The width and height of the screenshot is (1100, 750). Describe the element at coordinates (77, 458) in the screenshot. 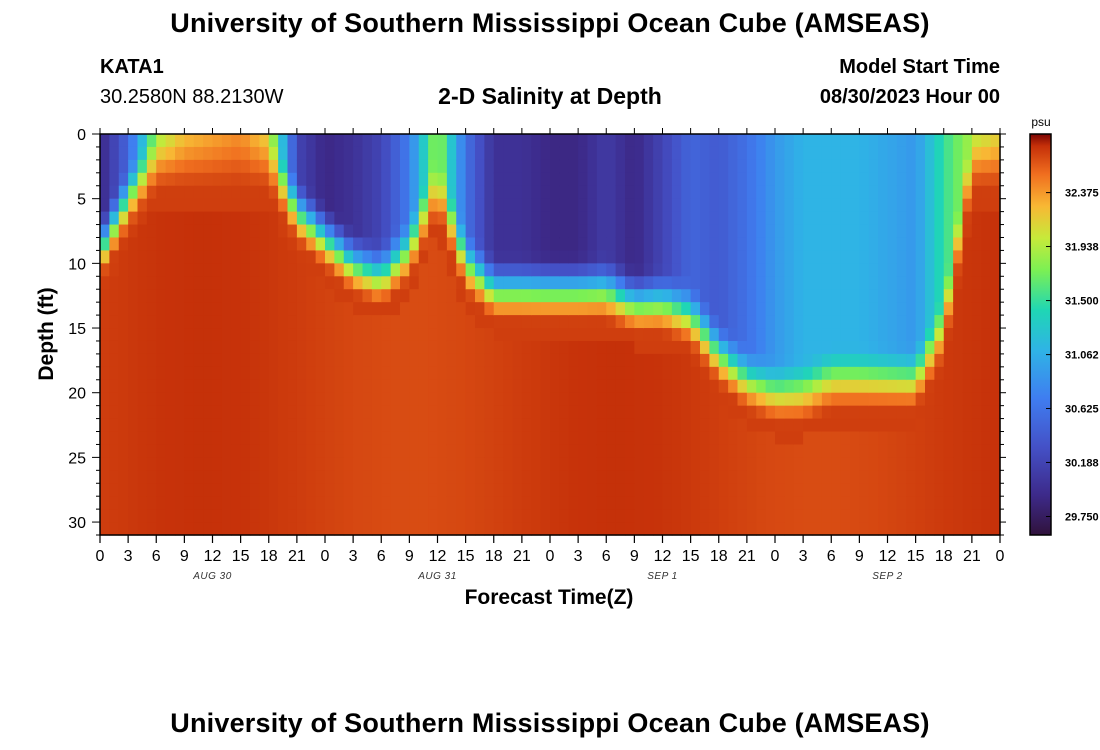

I see `y-tick-label: 25` at that location.